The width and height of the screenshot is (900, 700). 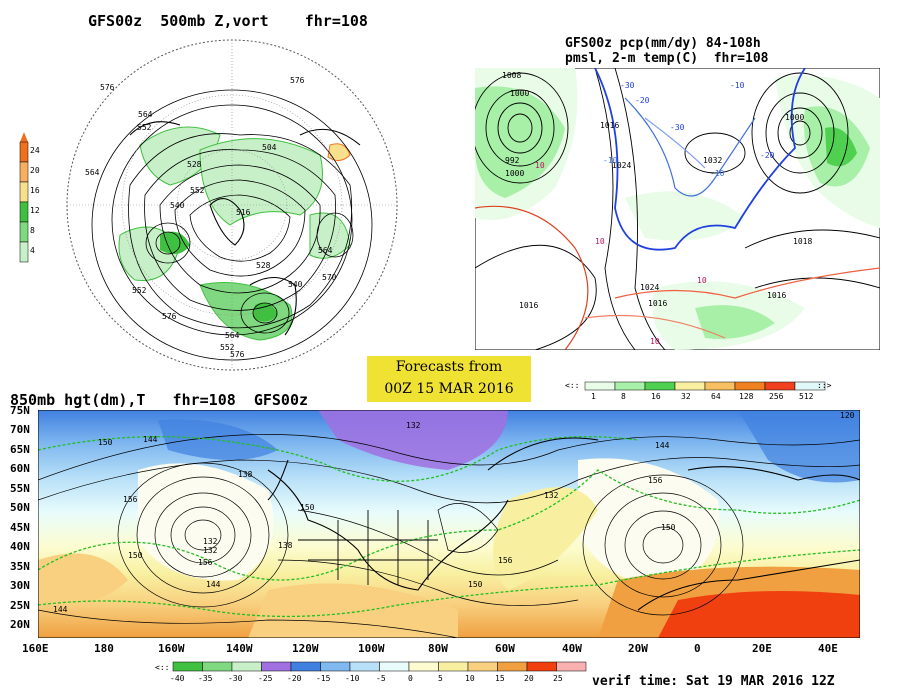 I want to click on colorbar-label: 64, so click(x=716, y=396).